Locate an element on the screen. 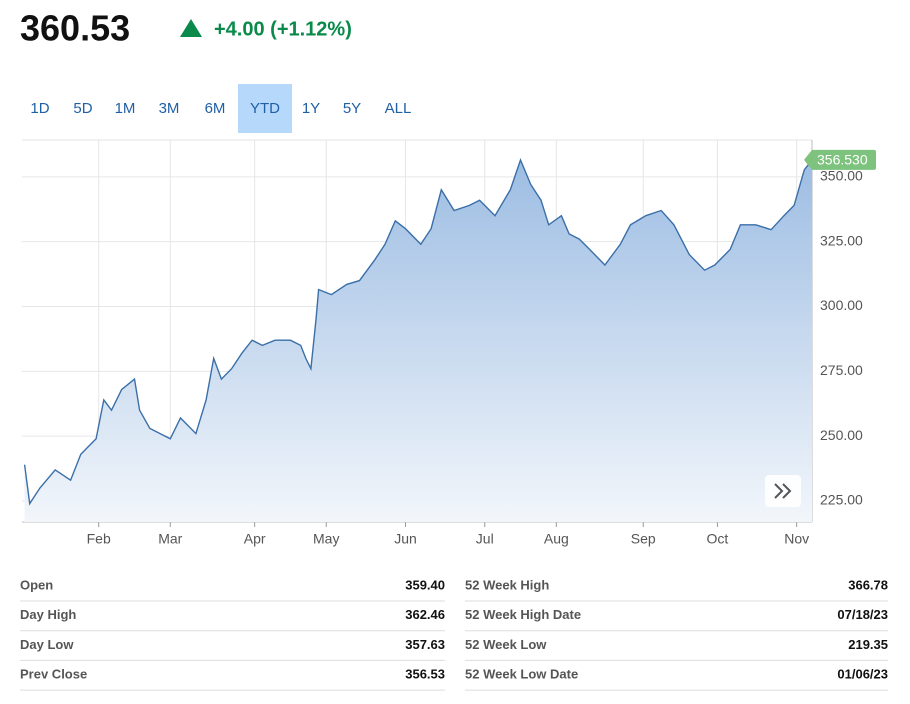 The height and width of the screenshot is (704, 910). range-tab: YTD is located at coordinates (265, 108).